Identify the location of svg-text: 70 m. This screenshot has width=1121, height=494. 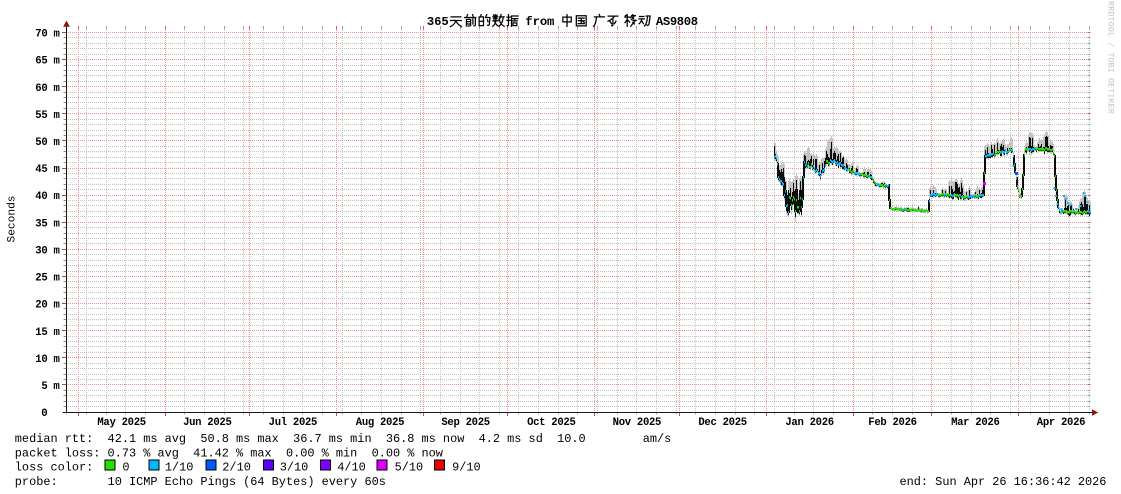
(47, 35).